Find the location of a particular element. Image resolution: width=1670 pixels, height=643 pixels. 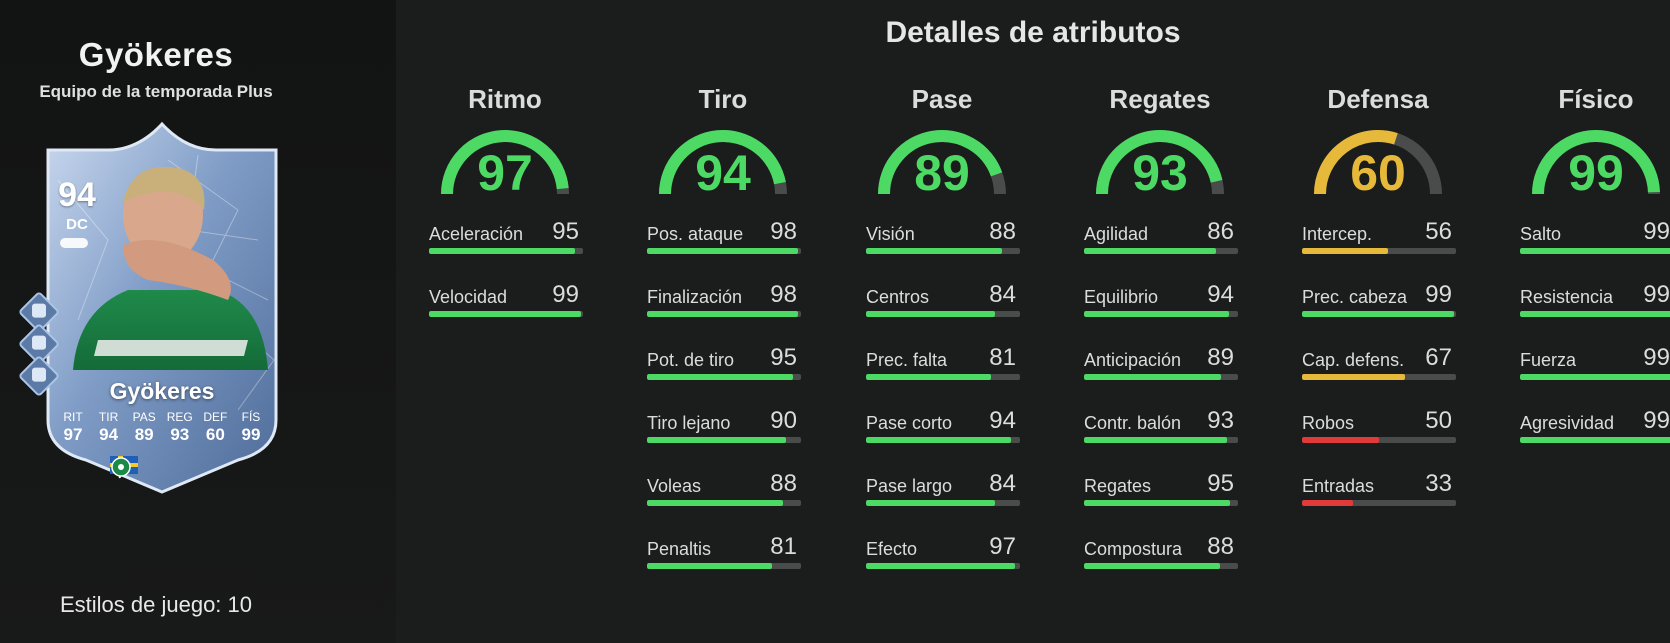

attribute-centros: Centros 84 is located at coordinates (943, 301).